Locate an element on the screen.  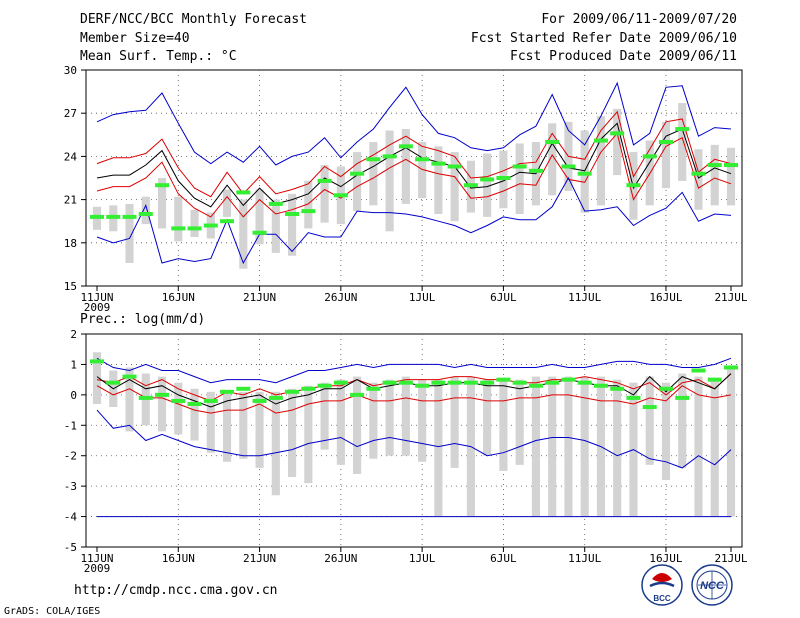
x-tick-label: 21JUL is located at coordinates (730, 558).